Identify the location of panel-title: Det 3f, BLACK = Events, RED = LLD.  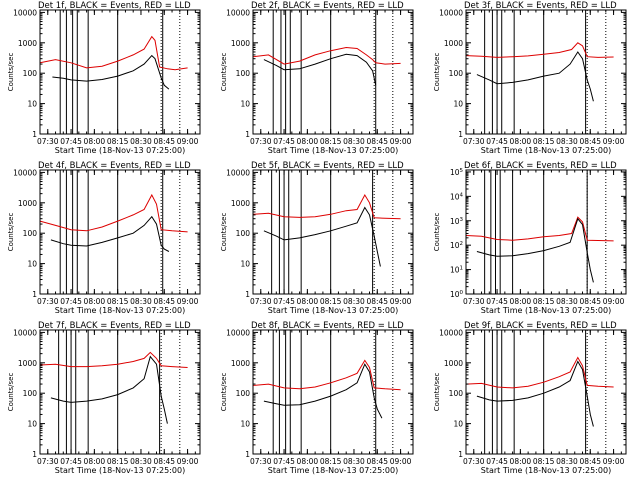
(540, 6).